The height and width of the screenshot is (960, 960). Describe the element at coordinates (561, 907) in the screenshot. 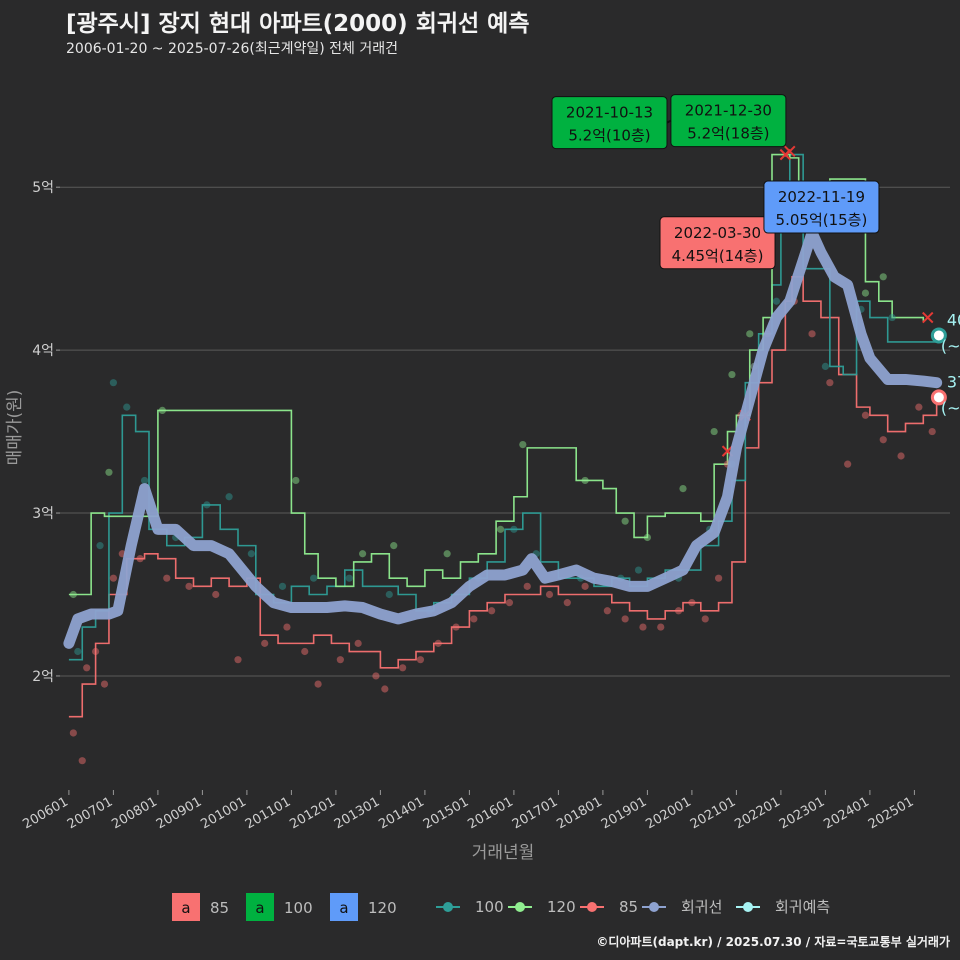

I see `legend-line-label: 120` at that location.